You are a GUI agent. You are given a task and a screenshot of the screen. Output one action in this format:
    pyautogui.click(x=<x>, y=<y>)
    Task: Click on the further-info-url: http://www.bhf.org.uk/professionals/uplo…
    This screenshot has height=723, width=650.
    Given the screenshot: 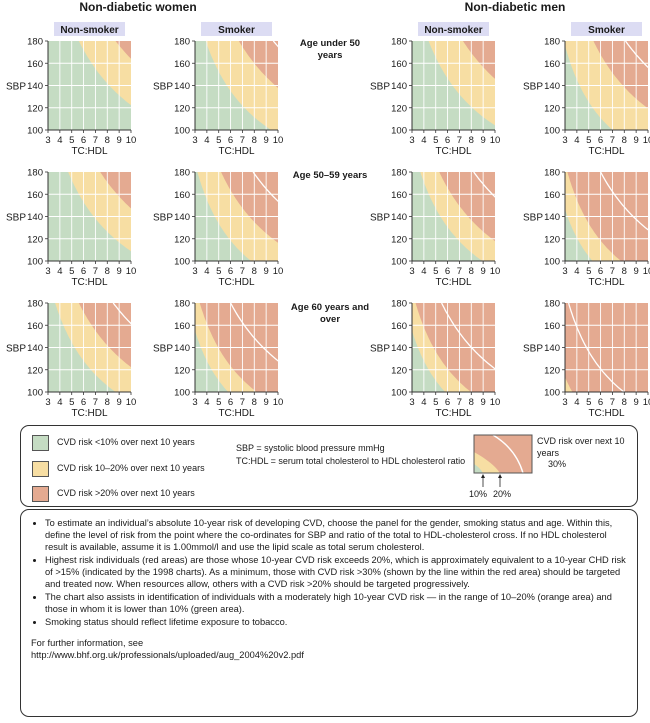 What is the action you would take?
    pyautogui.click(x=167, y=655)
    